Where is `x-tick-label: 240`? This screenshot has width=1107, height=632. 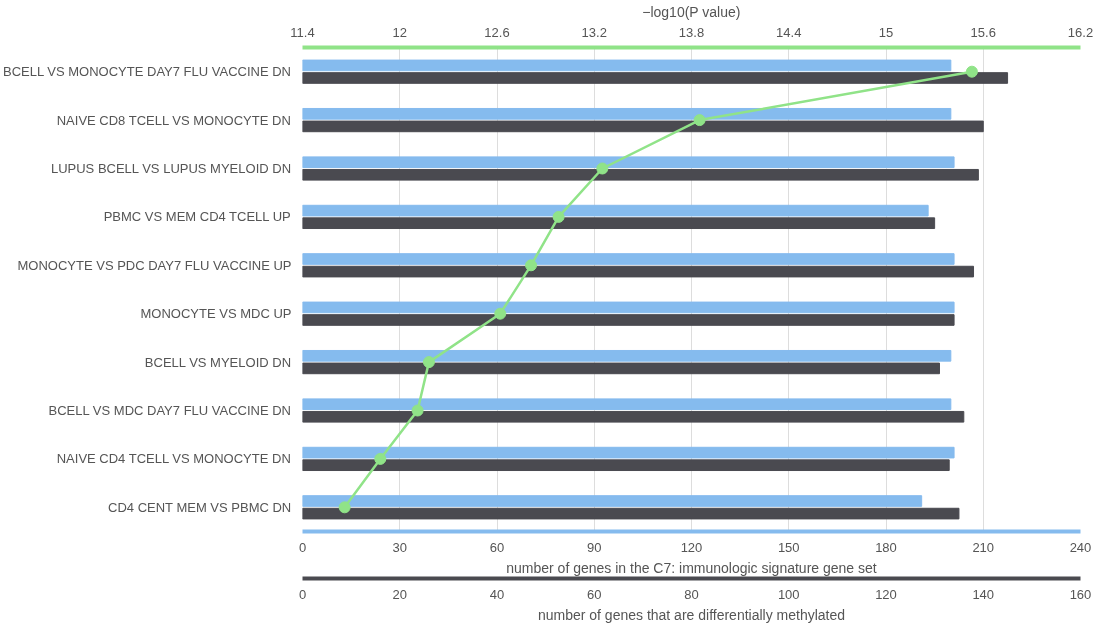
x-tick-label: 240 is located at coordinates (1080, 547).